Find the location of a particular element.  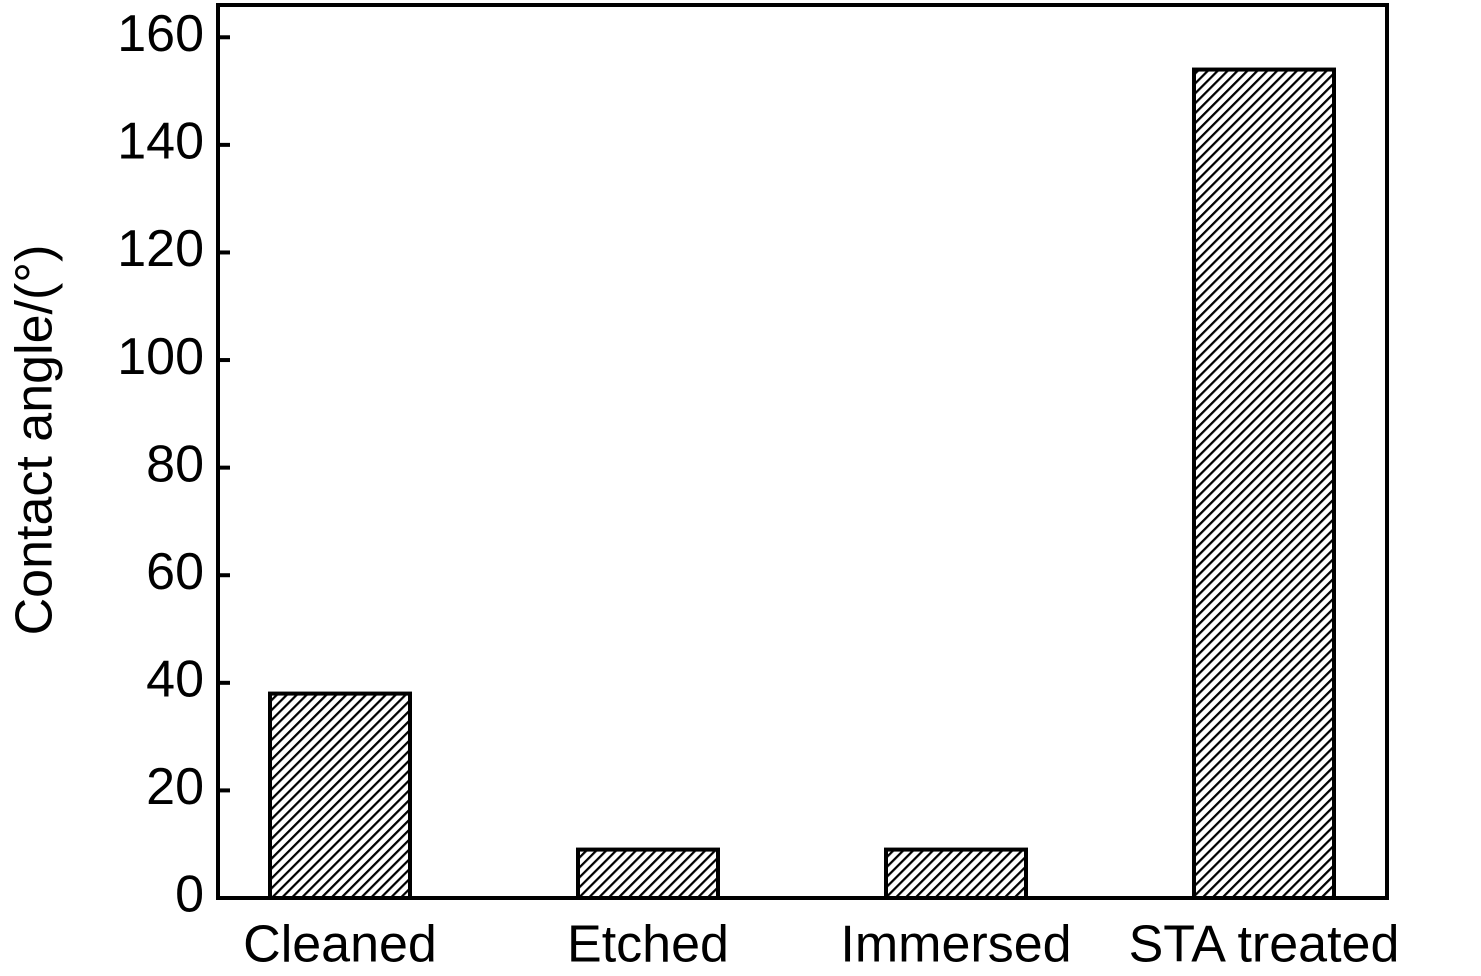

y-tick-label: 160 is located at coordinates (160, 34).